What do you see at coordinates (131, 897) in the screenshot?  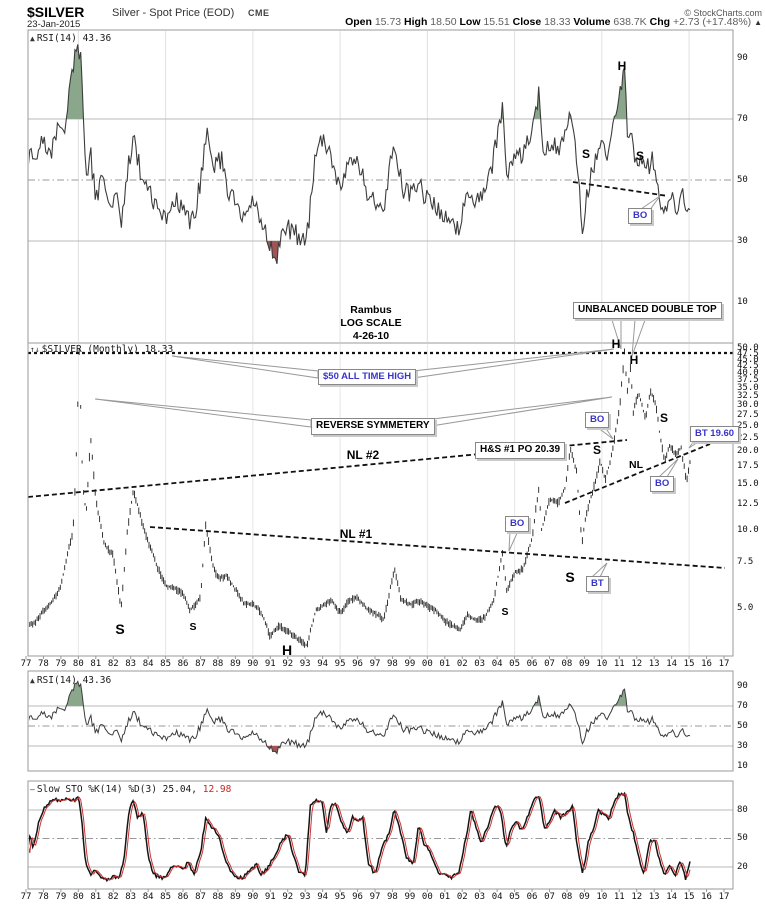 I see `year-label-bottom-83: 83` at bounding box center [131, 897].